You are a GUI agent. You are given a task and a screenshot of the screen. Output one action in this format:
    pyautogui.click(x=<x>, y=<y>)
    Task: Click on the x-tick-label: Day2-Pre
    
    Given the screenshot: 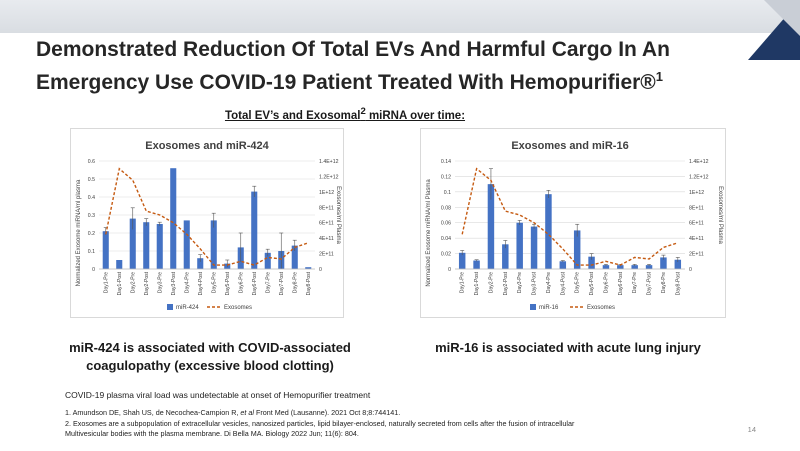 What is the action you would take?
    pyautogui.click(x=491, y=282)
    